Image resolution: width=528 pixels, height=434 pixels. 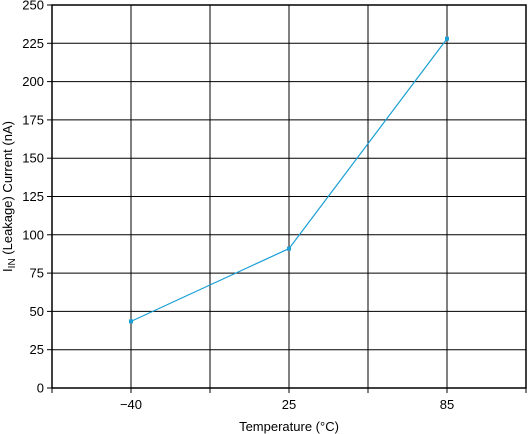 What do you see at coordinates (33, 196) in the screenshot?
I see `y-tick-label: 125` at bounding box center [33, 196].